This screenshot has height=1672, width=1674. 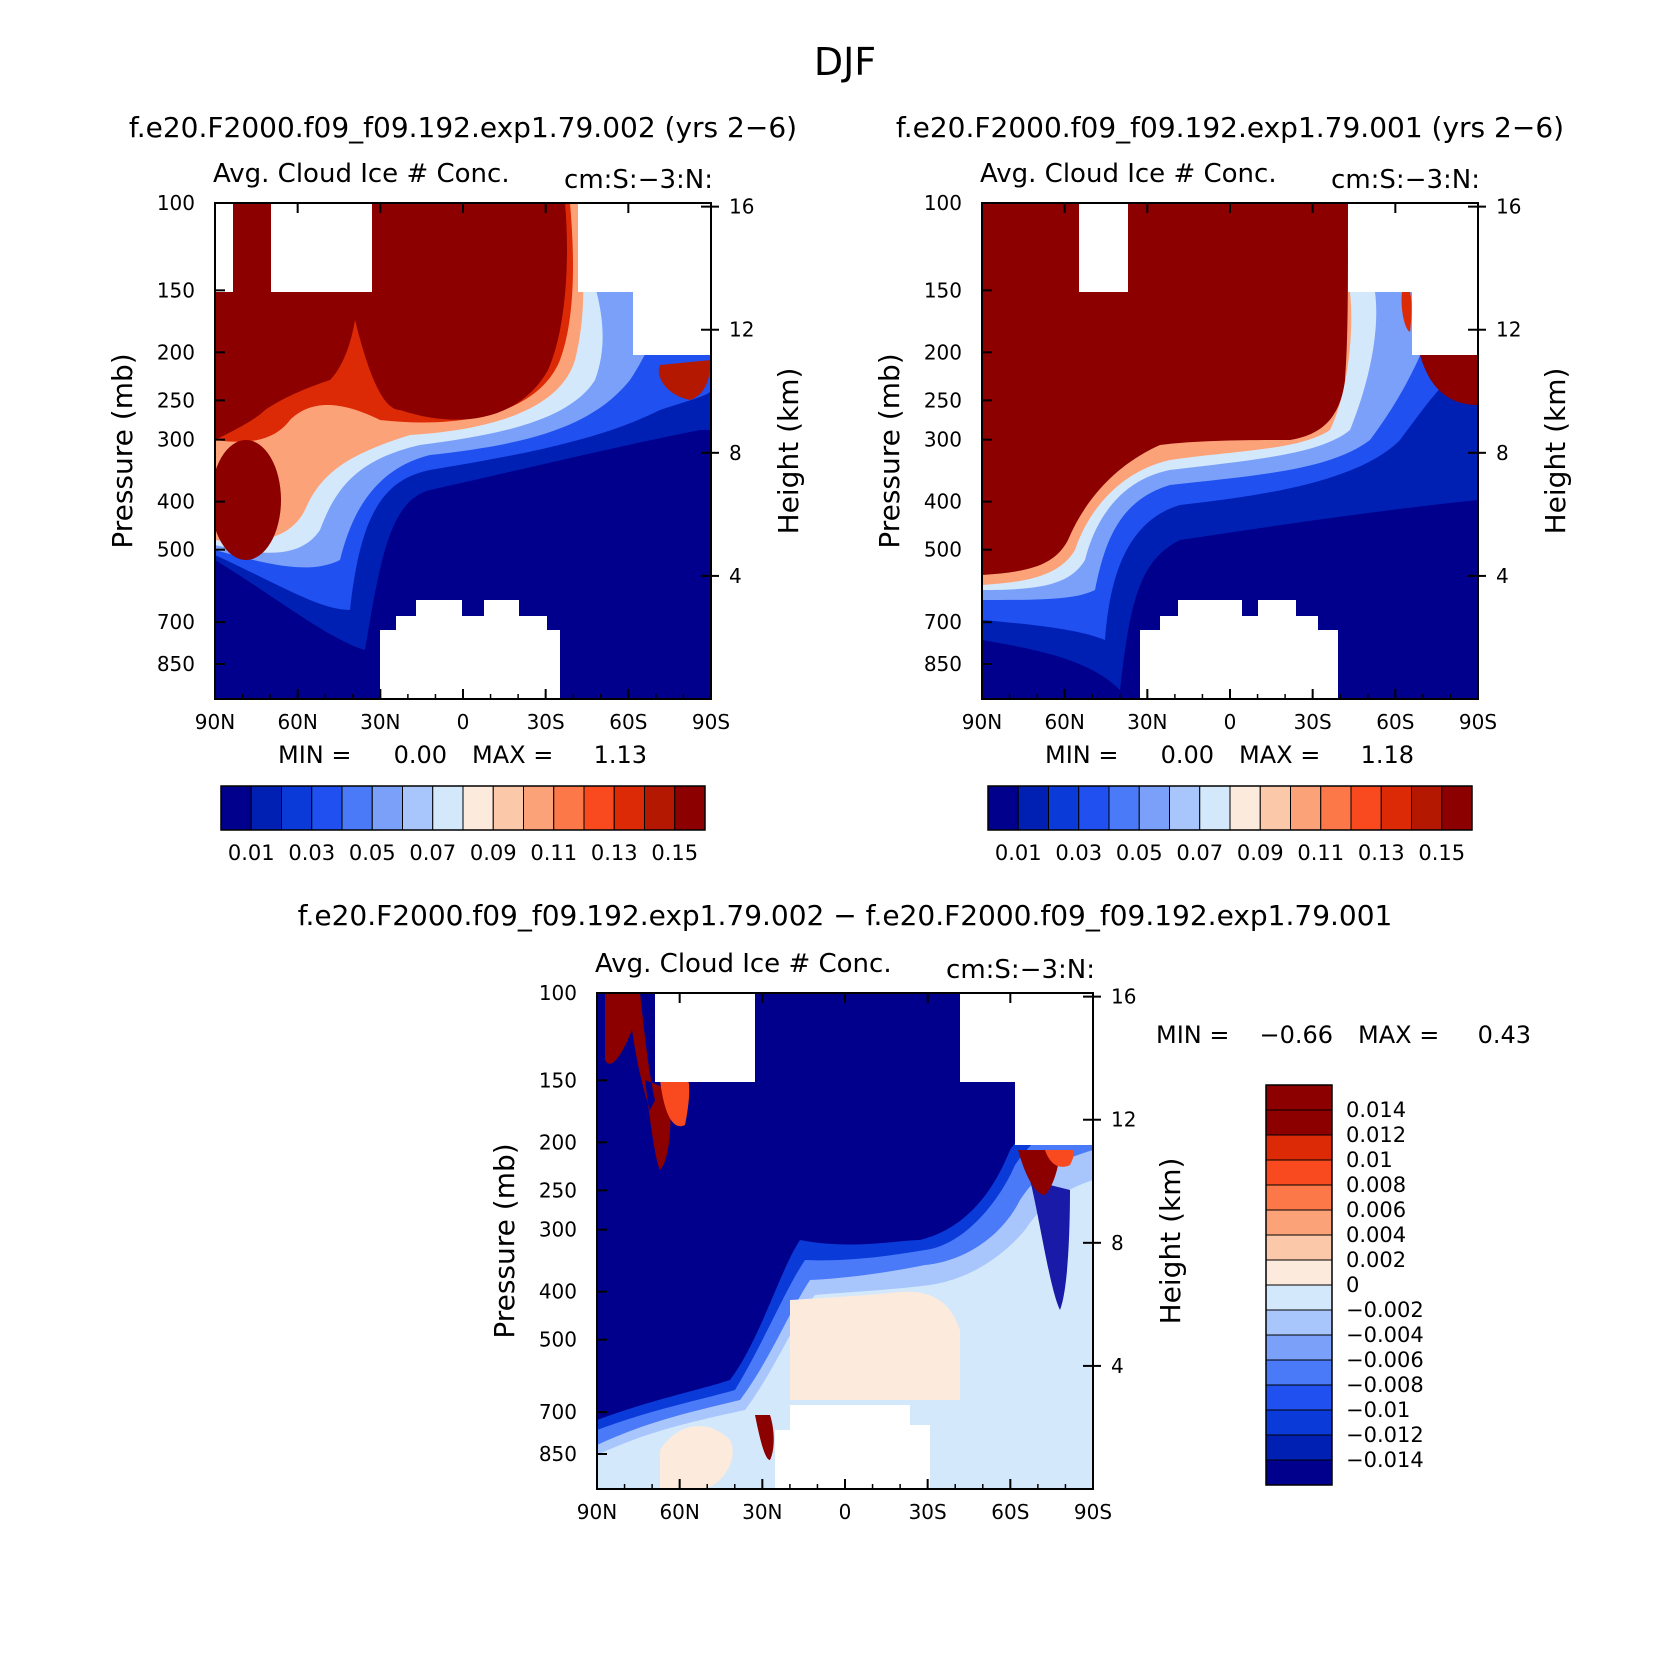 What do you see at coordinates (553, 853) in the screenshot?
I see `colorbar-label: 0.11` at bounding box center [553, 853].